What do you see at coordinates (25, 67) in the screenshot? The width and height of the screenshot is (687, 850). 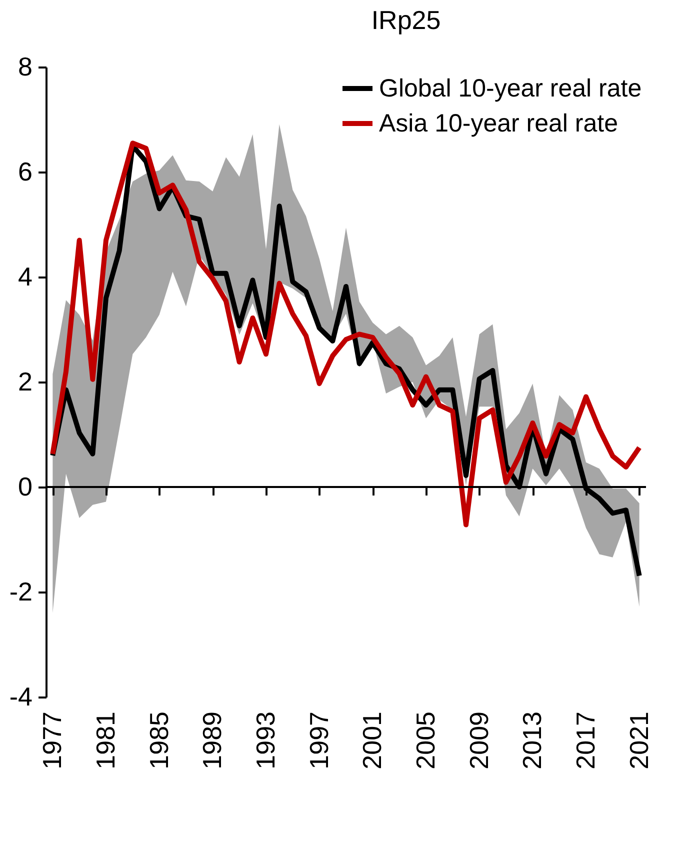 I see `y-tick-label: 8` at bounding box center [25, 67].